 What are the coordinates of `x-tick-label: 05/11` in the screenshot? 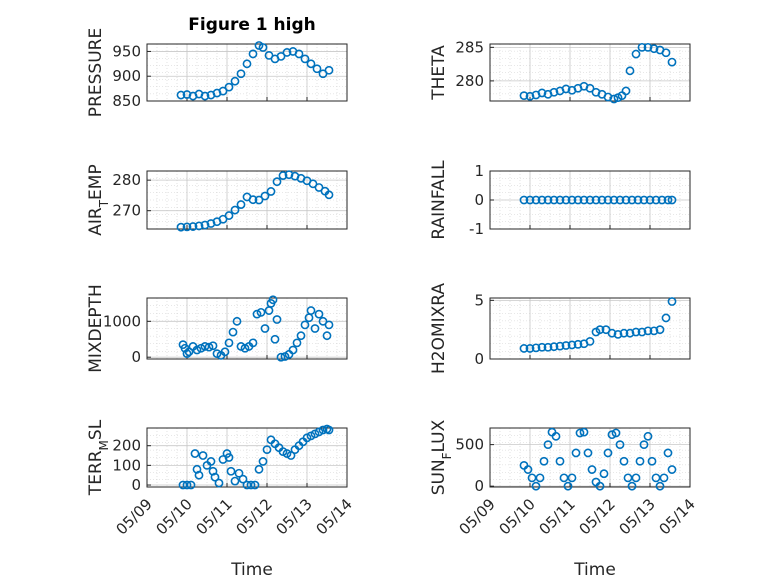 It's located at (214, 516).